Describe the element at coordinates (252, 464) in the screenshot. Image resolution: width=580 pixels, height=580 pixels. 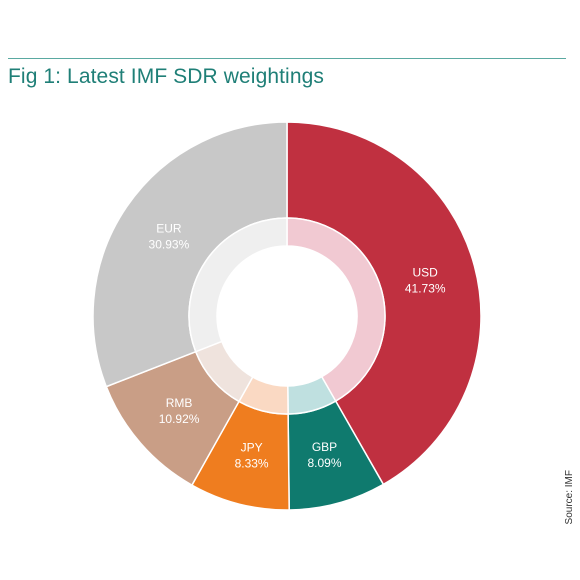
I see `slice-value-jpy: 8.33%` at that location.